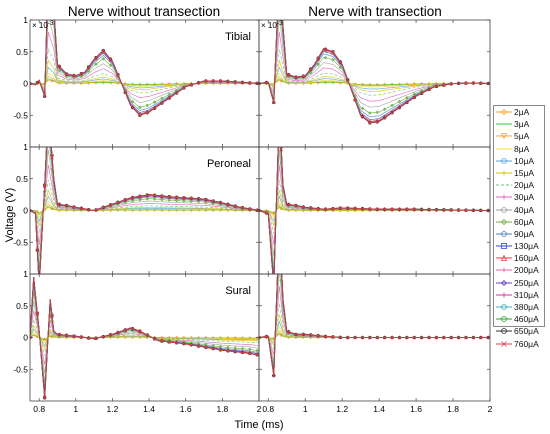 This screenshot has height=434, width=550. I want to click on series-group, so click(374, 217).